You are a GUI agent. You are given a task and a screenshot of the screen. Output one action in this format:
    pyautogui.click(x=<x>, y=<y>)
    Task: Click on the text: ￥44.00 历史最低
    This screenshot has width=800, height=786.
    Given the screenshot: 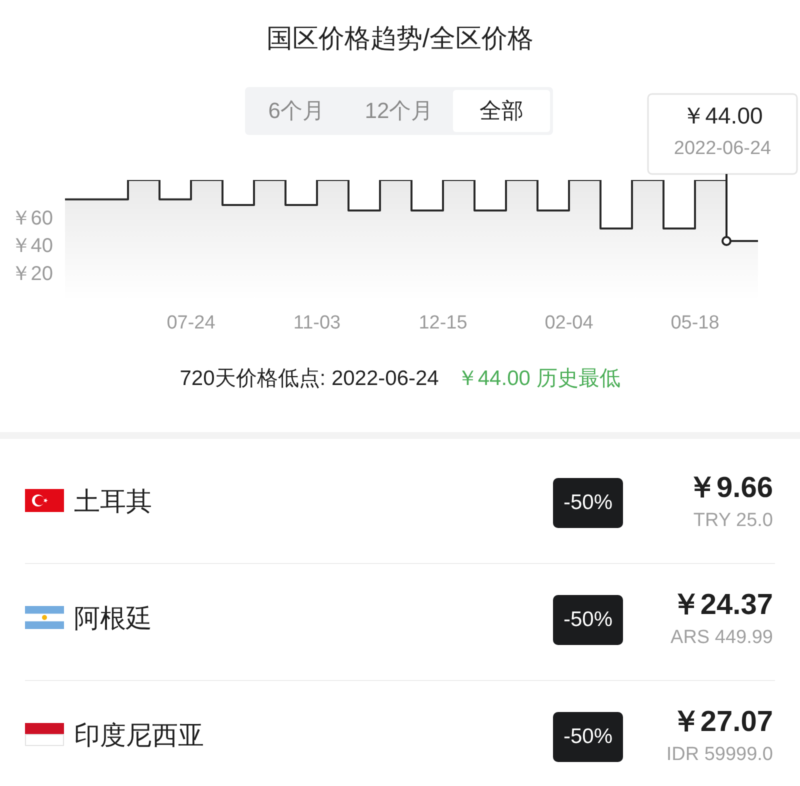 What is the action you would take?
    pyautogui.click(x=538, y=379)
    